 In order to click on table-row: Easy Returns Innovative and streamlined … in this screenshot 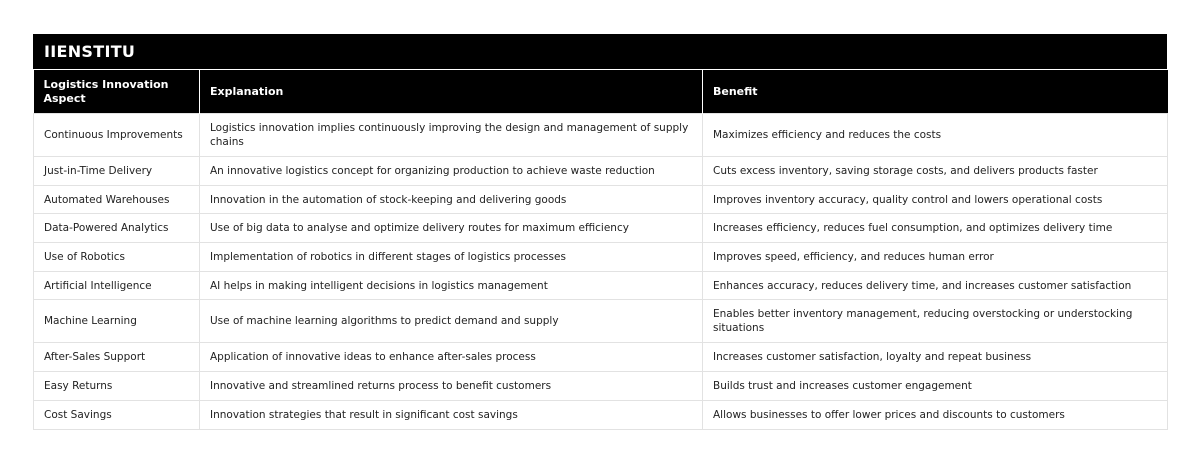, I will do `click(600, 386)`.